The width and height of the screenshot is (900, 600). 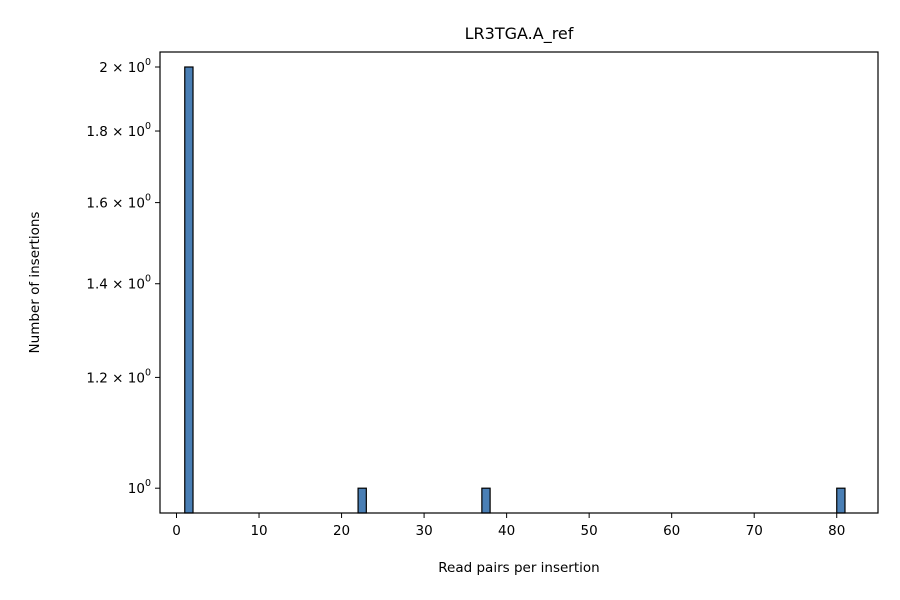 What do you see at coordinates (341, 531) in the screenshot?
I see `x-tick-label: 20` at bounding box center [341, 531].